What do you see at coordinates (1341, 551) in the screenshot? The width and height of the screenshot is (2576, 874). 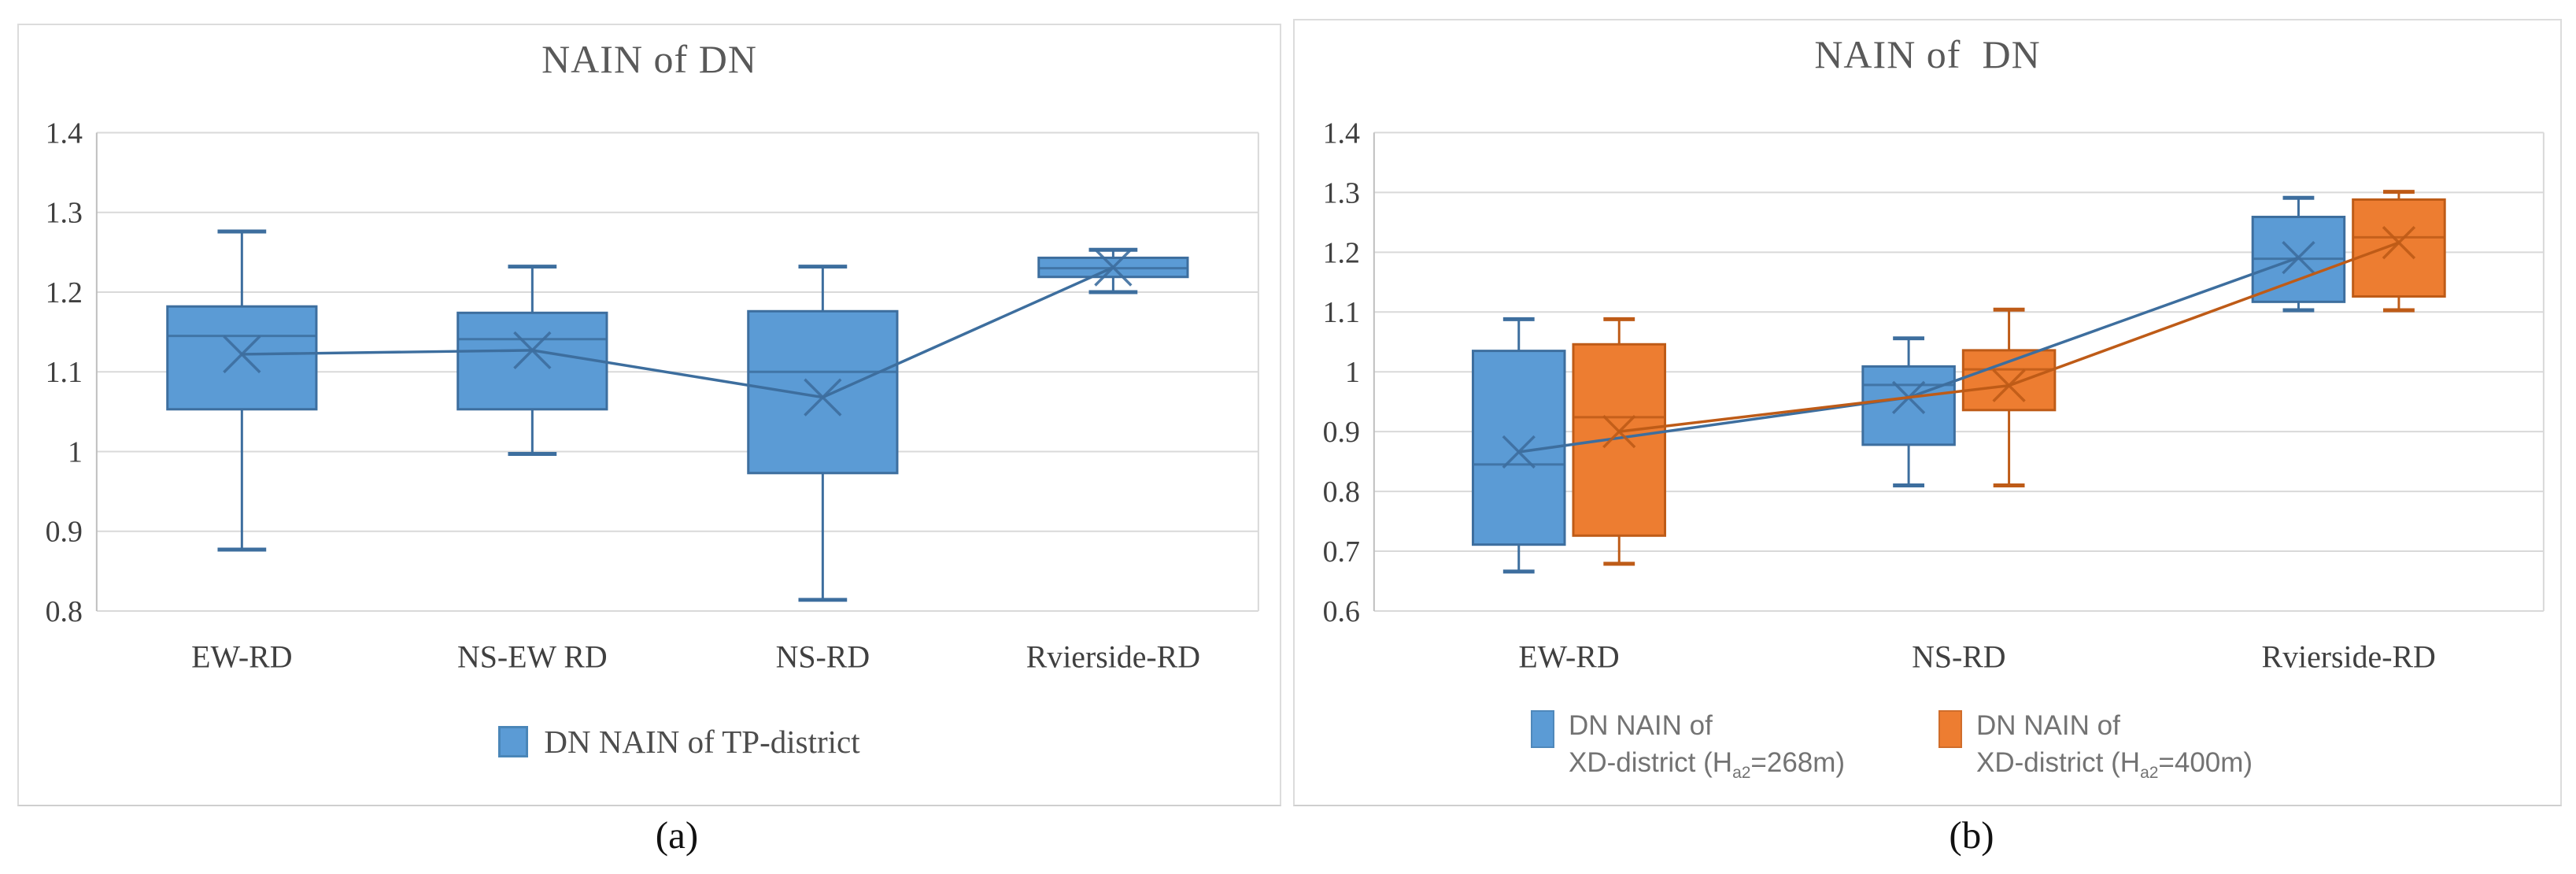 I see `y-tick-label: 0.7` at bounding box center [1341, 551].